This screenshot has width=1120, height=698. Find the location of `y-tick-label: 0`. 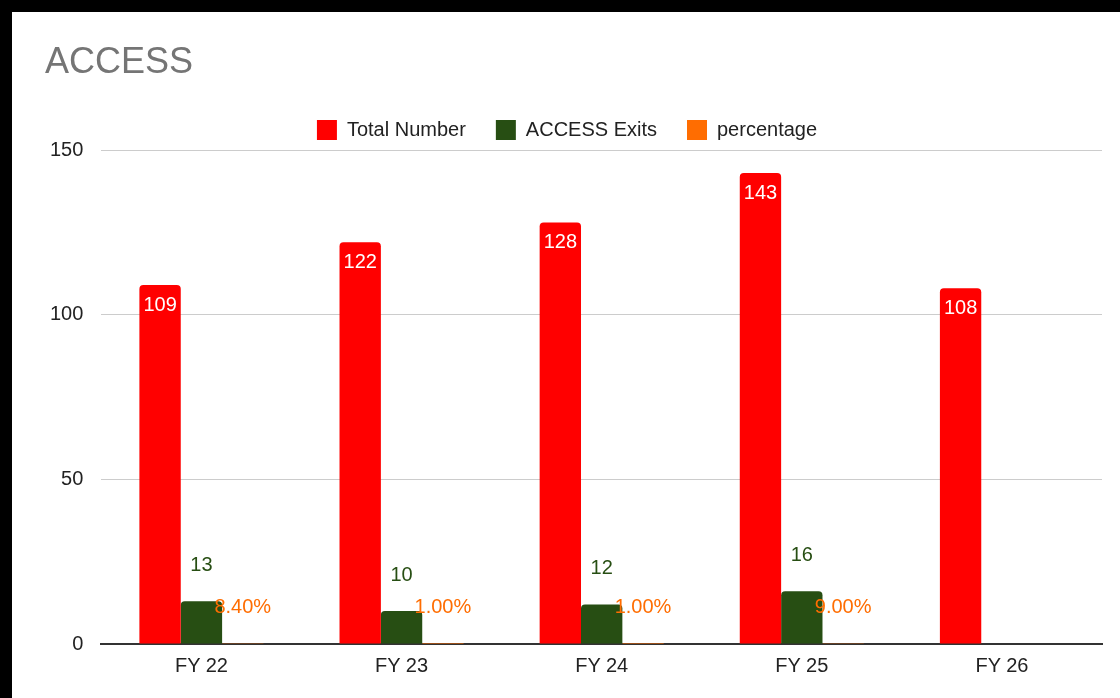

y-tick-label: 0 is located at coordinates (78, 642).